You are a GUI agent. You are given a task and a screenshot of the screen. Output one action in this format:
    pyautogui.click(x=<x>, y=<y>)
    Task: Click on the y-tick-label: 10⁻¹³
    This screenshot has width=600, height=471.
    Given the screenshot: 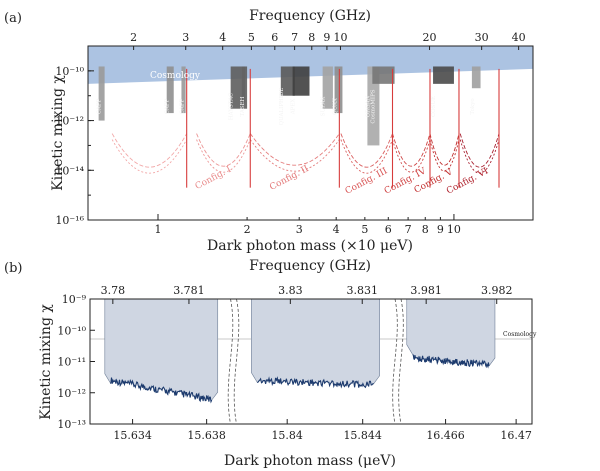 What is the action you would take?
    pyautogui.click(x=71, y=424)
    